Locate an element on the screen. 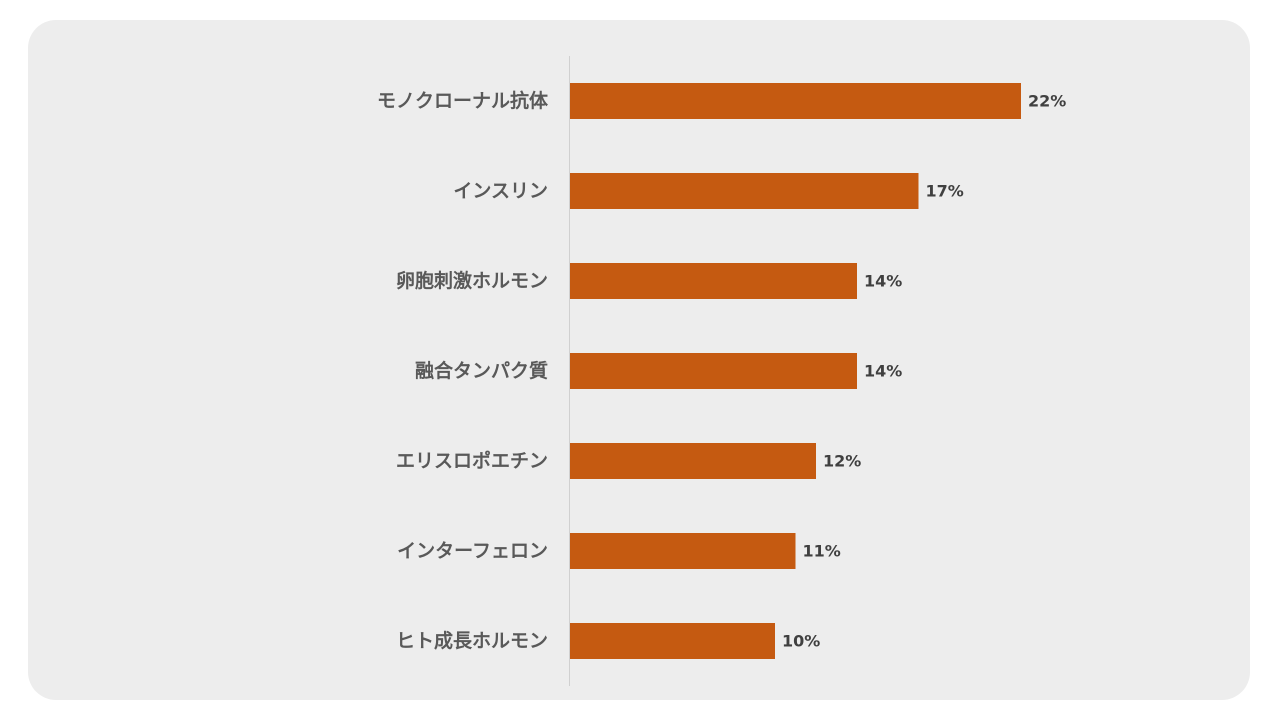 The width and height of the screenshot is (1280, 720). category-label-4: 融合タンパク質 is located at coordinates (481, 370).